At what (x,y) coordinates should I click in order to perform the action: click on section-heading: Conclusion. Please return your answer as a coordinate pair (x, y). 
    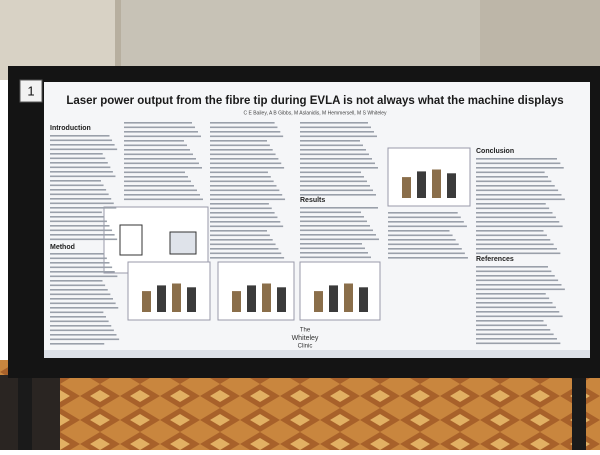
    Looking at the image, I should click on (495, 151).